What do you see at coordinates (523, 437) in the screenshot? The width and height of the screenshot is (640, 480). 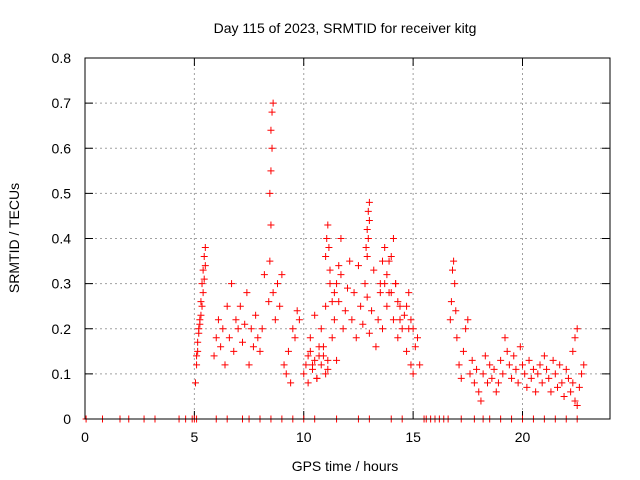 I see `x-tick-label: 20` at bounding box center [523, 437].